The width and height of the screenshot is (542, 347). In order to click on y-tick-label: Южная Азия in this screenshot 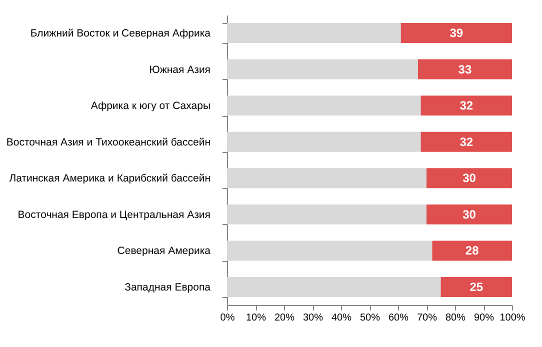, I will do `click(179, 70)`.